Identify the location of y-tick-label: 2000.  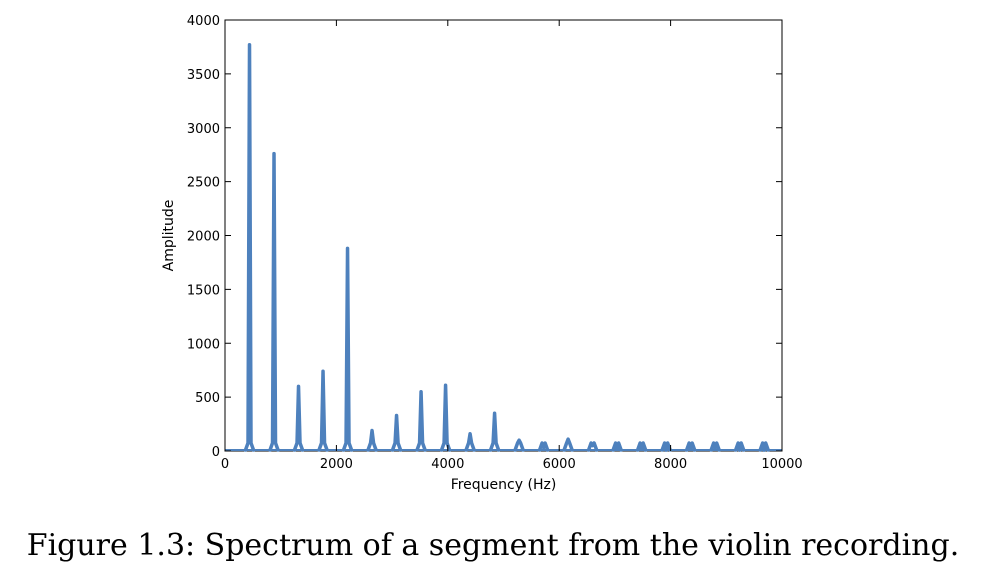
(203, 237).